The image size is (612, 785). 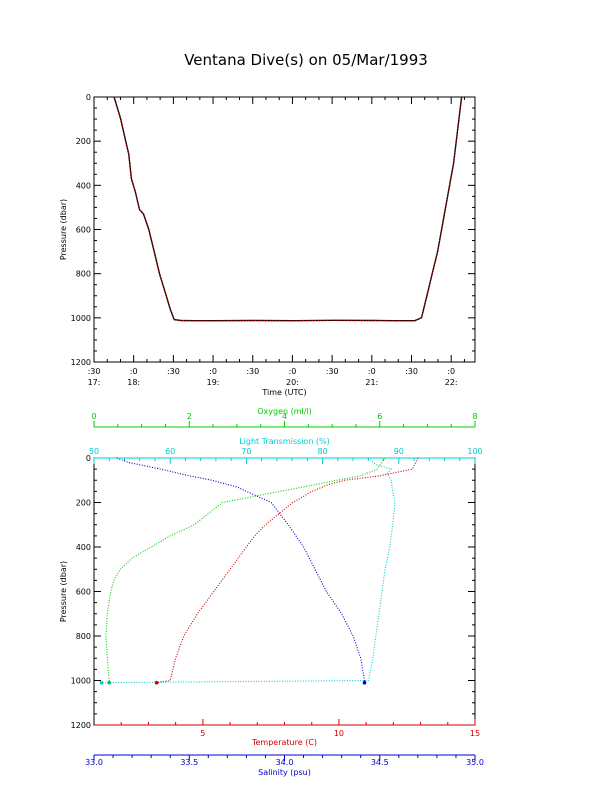 I want to click on x-tick-label-bottom: 19:, so click(x=213, y=382).